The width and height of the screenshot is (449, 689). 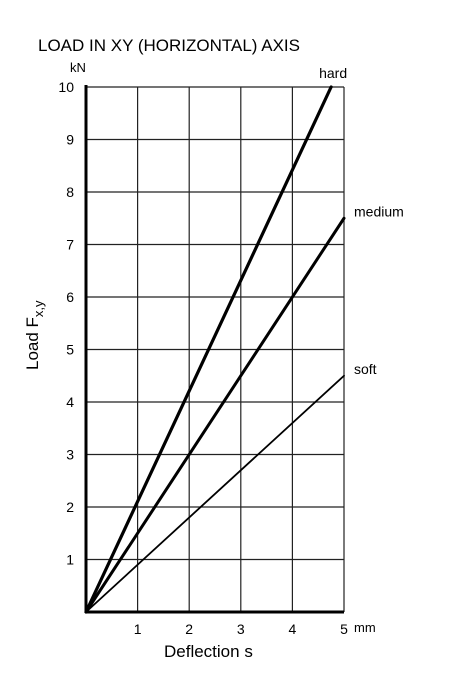 What do you see at coordinates (365, 627) in the screenshot?
I see `x-unit-label: mm` at bounding box center [365, 627].